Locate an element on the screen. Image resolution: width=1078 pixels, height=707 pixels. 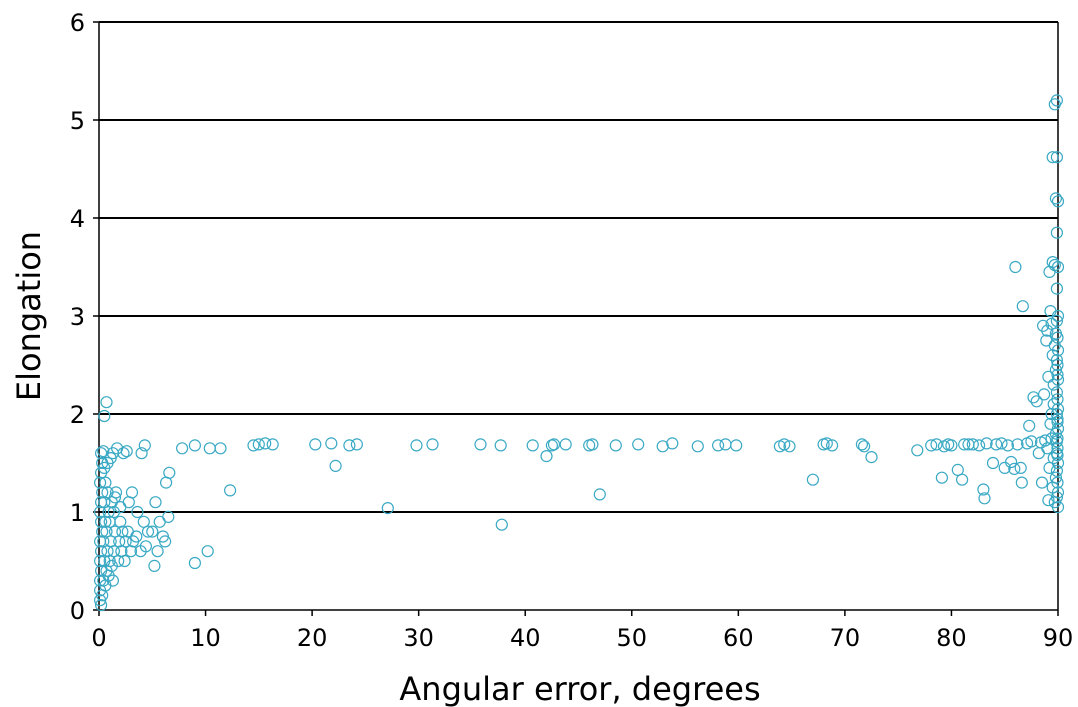
y-tick-label: 4 is located at coordinates (77, 219).